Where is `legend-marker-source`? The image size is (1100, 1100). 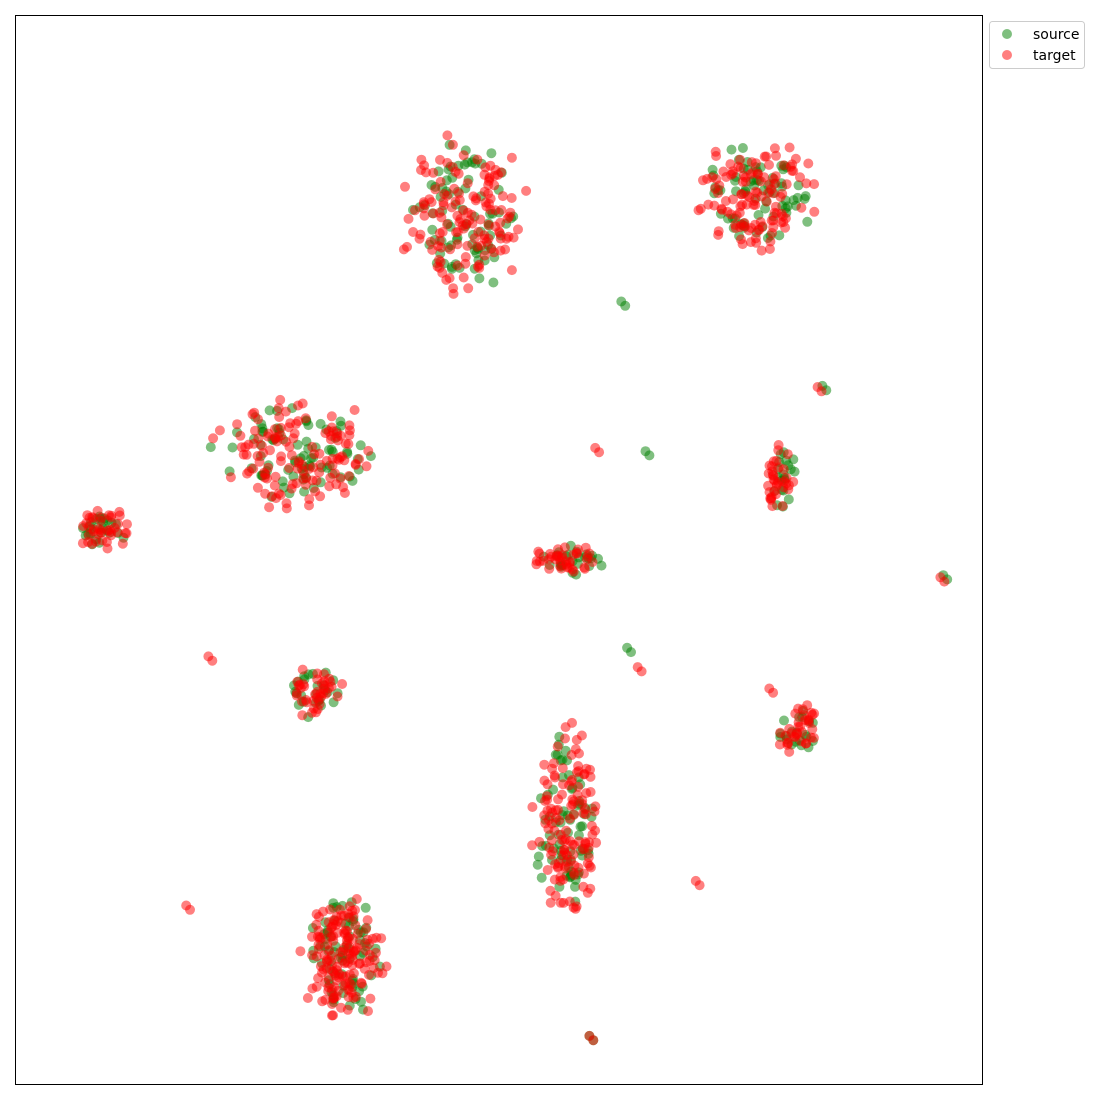
legend-marker-source is located at coordinates (1007, 34).